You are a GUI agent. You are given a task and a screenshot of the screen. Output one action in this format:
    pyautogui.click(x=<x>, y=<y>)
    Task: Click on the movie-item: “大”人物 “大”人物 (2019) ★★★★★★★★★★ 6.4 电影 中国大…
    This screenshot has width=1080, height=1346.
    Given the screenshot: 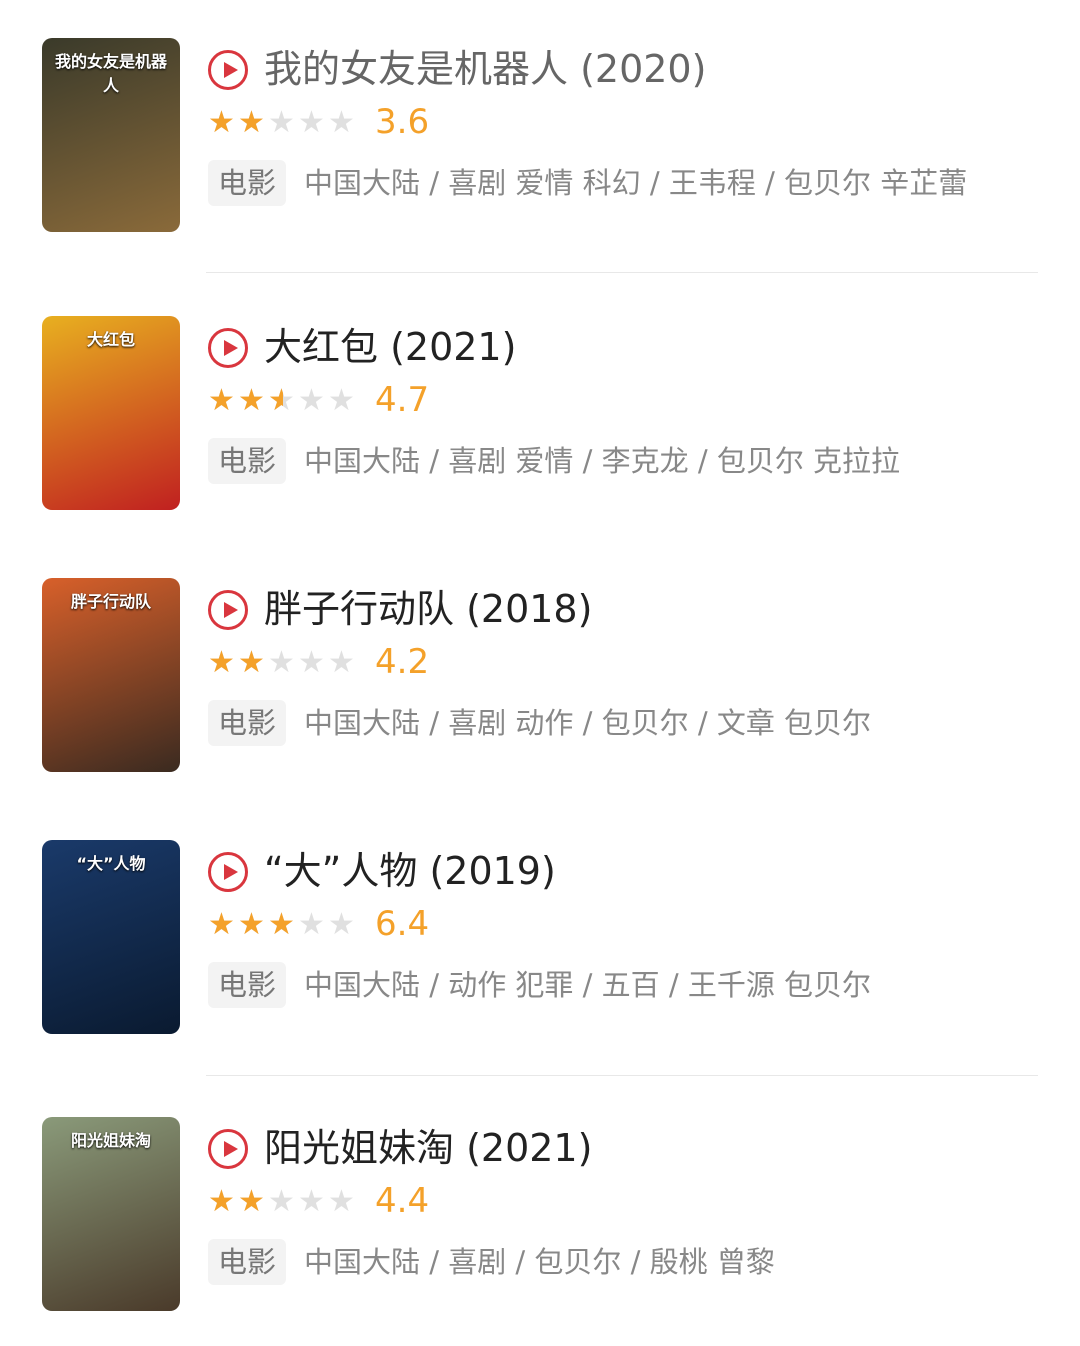 What is the action you would take?
    pyautogui.click(x=540, y=940)
    